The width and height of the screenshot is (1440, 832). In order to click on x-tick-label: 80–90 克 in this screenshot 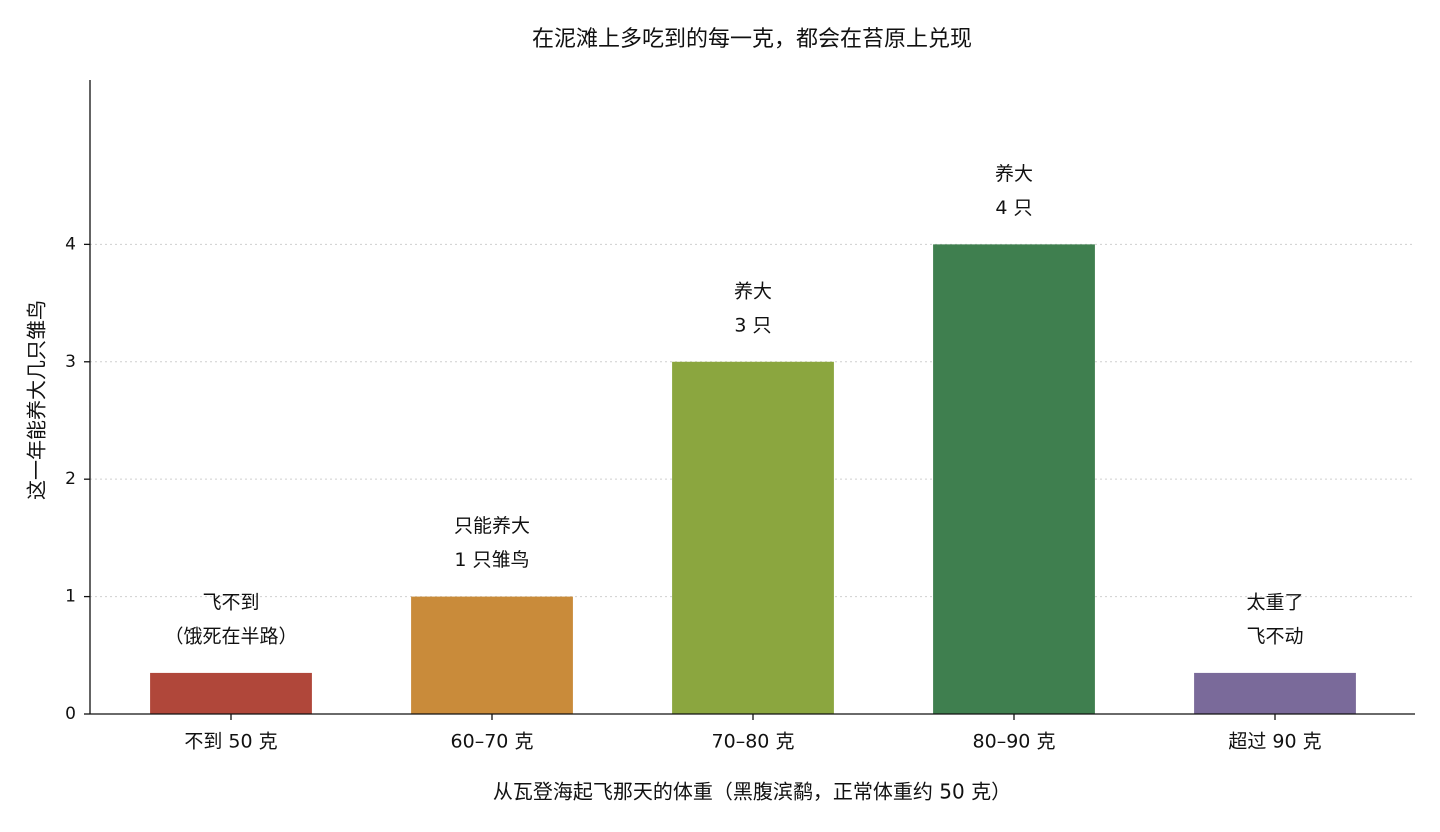, I will do `click(1014, 742)`.